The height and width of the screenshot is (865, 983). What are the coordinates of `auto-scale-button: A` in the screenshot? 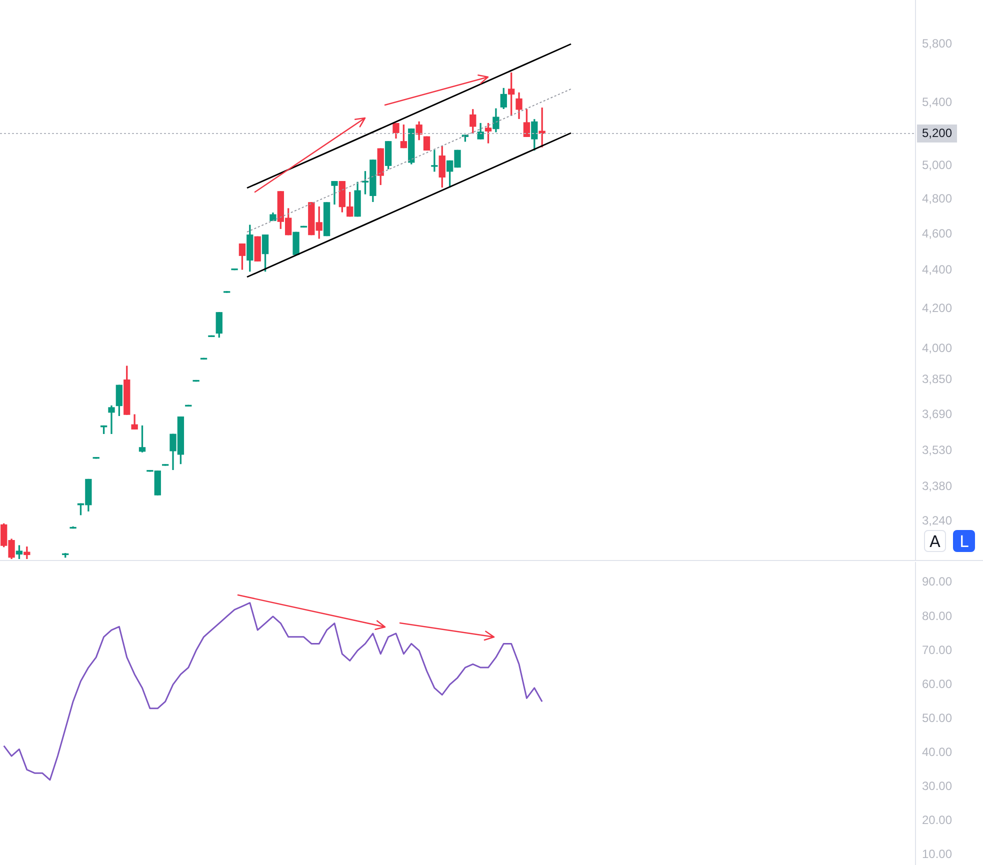 It's located at (935, 541).